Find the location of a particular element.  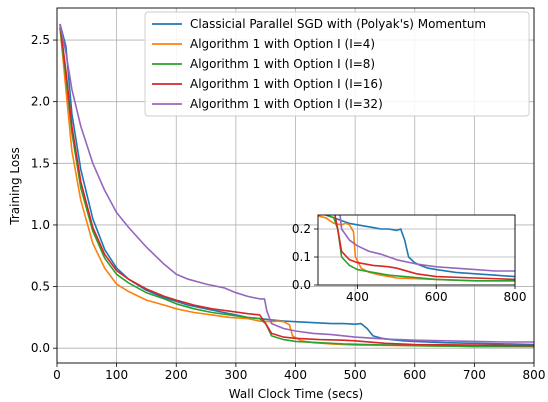

x-tick-label: 0 is located at coordinates (57, 375).